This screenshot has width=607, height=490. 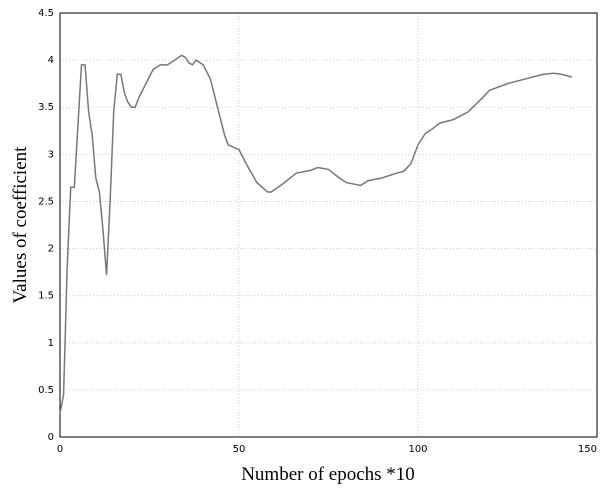 I want to click on y-tick-label: 4, so click(x=51, y=60).